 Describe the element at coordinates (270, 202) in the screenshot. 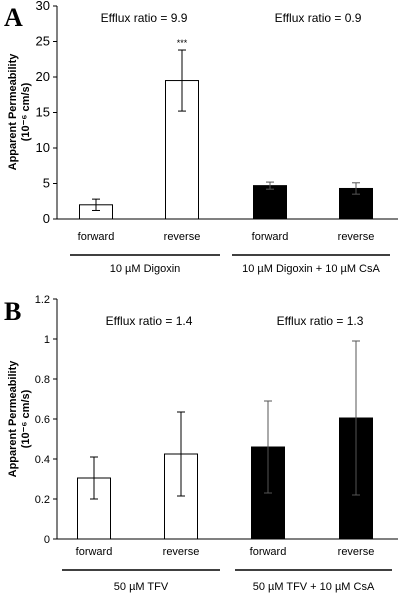

I see `bar` at that location.